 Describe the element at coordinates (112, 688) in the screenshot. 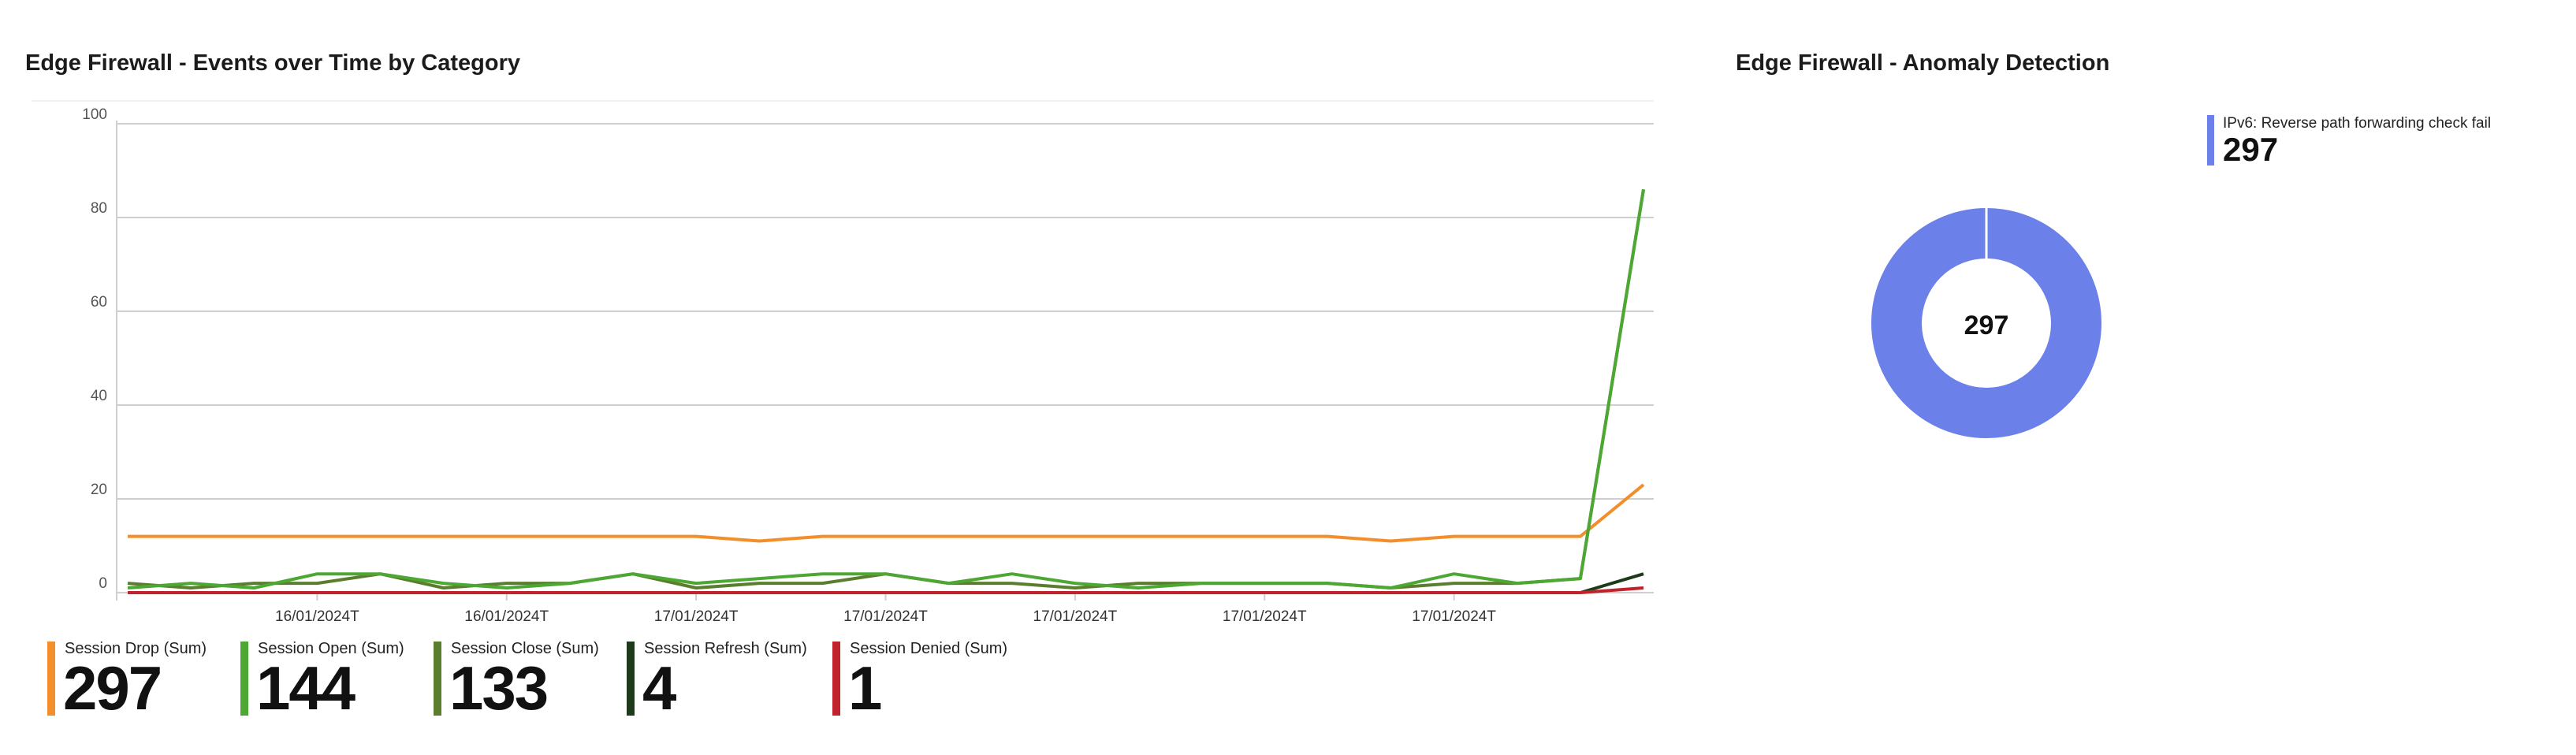

I see `legend-value: 297` at that location.